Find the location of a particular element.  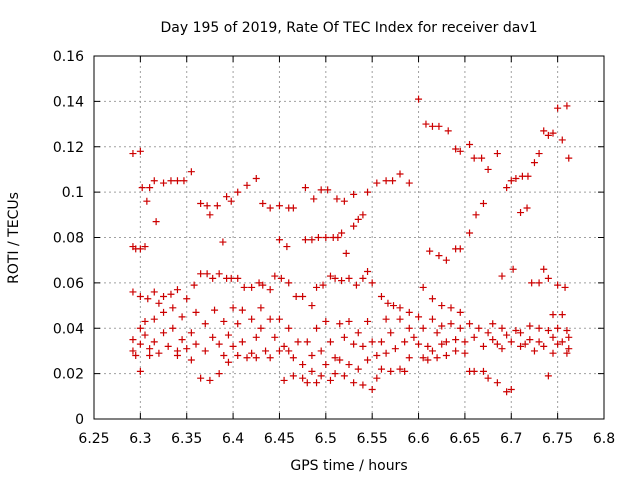

x-tick-label: 6.35 is located at coordinates (186, 439).